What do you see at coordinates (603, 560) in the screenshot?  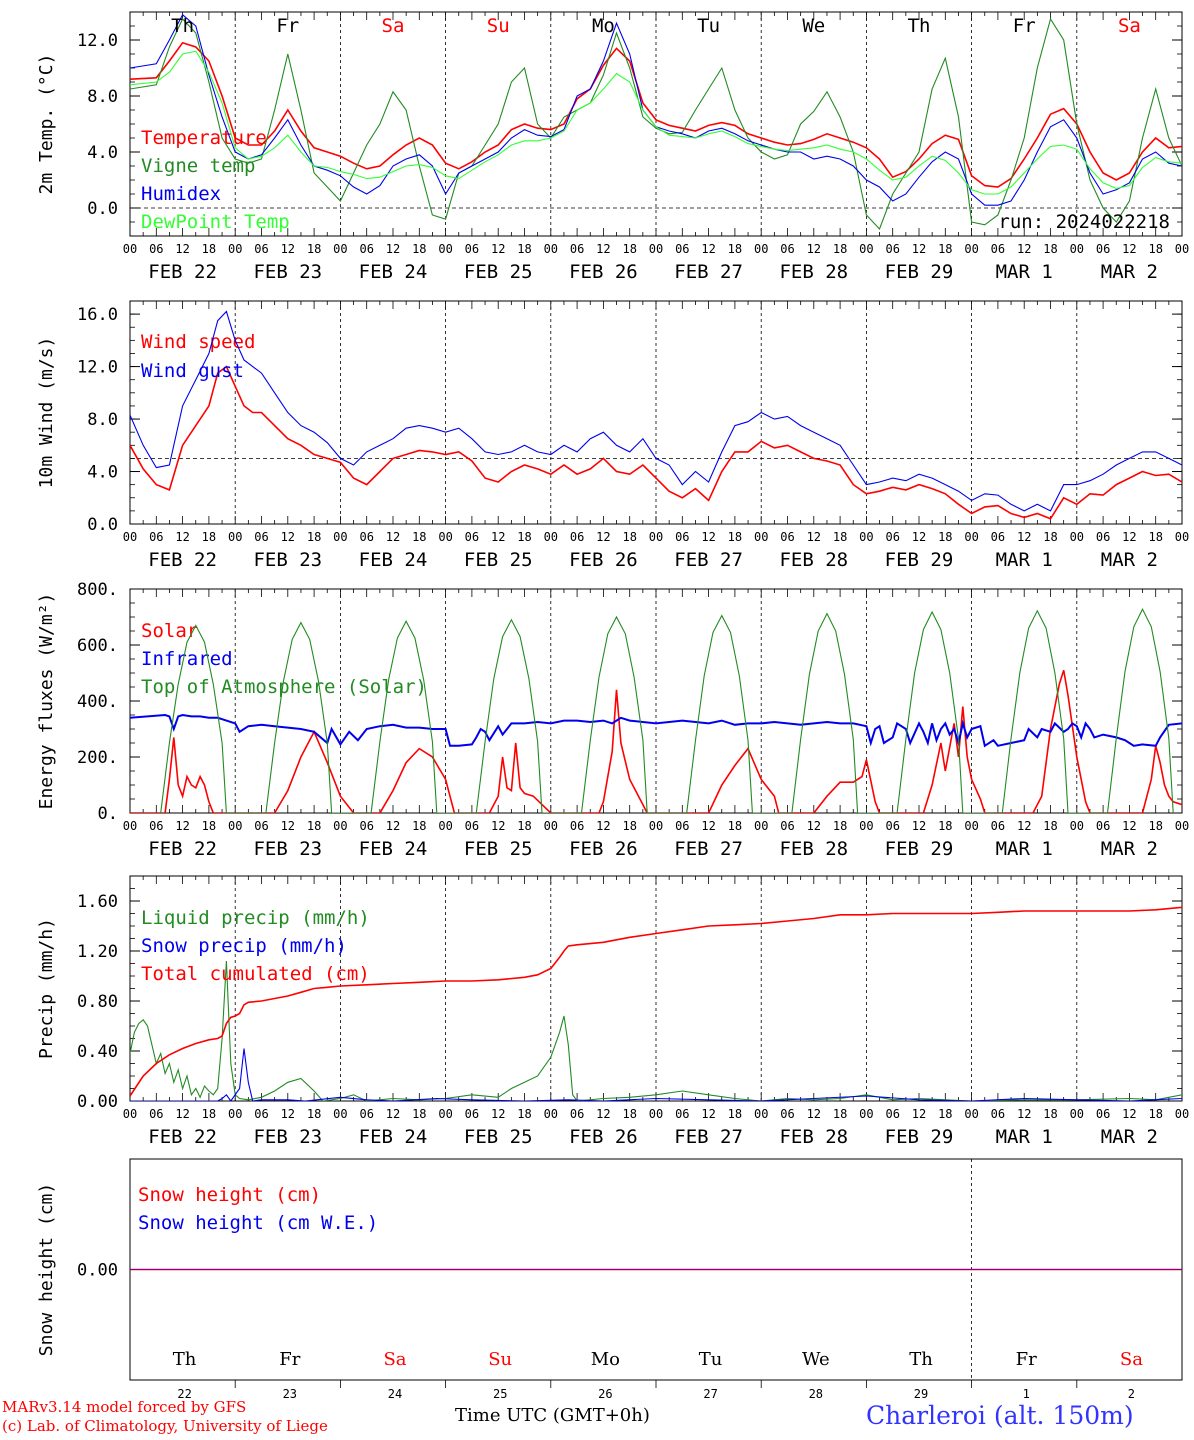 I see `date-label: FEB 26` at bounding box center [603, 560].